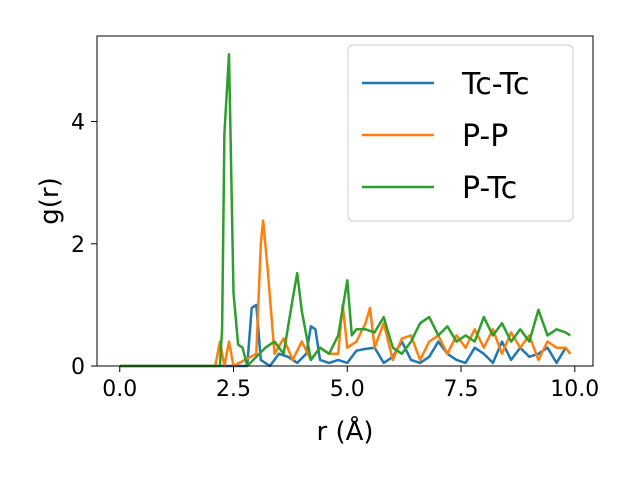  What do you see at coordinates (78, 245) in the screenshot?
I see `y-tick-label: 2` at bounding box center [78, 245].